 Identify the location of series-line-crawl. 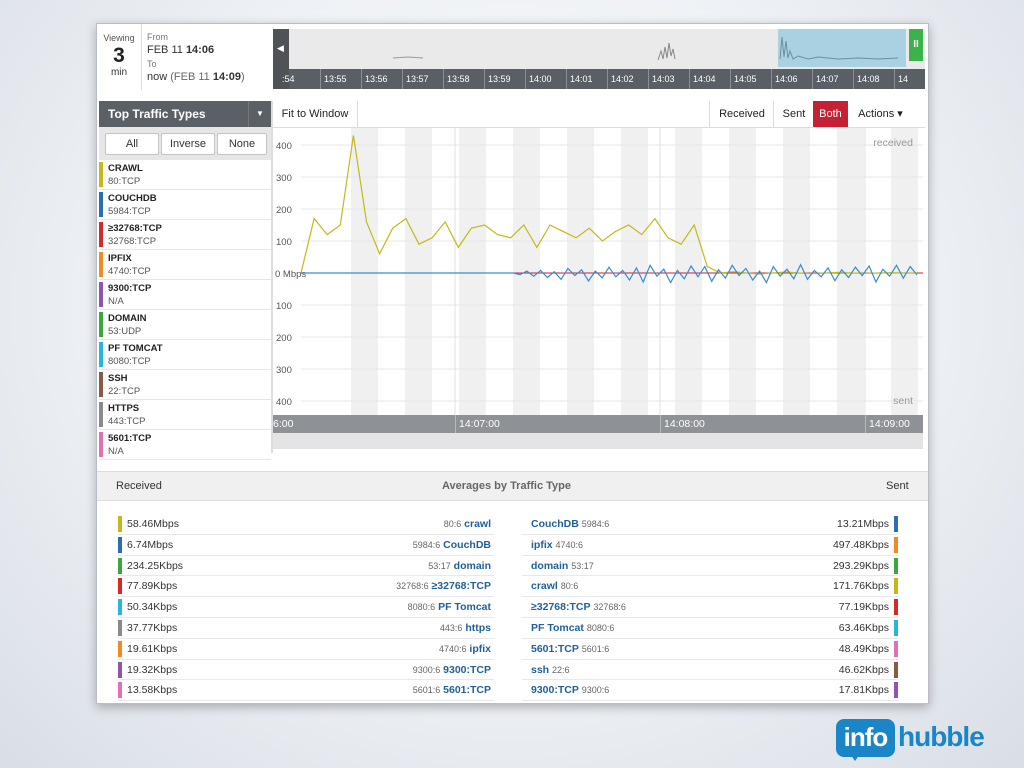
(608, 205).